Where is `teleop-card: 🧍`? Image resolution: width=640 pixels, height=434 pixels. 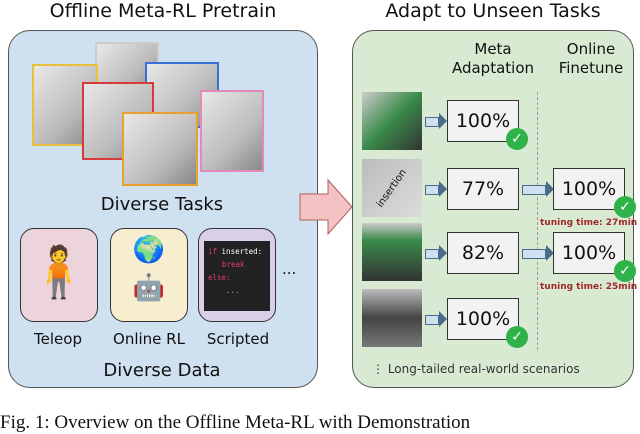
teleop-card: 🧍 is located at coordinates (59, 275).